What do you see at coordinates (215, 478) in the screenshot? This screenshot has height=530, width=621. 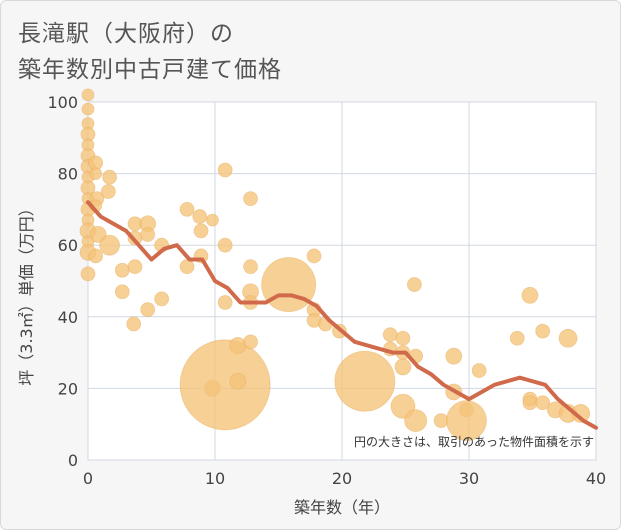 I see `x-tick-label: 10` at bounding box center [215, 478].